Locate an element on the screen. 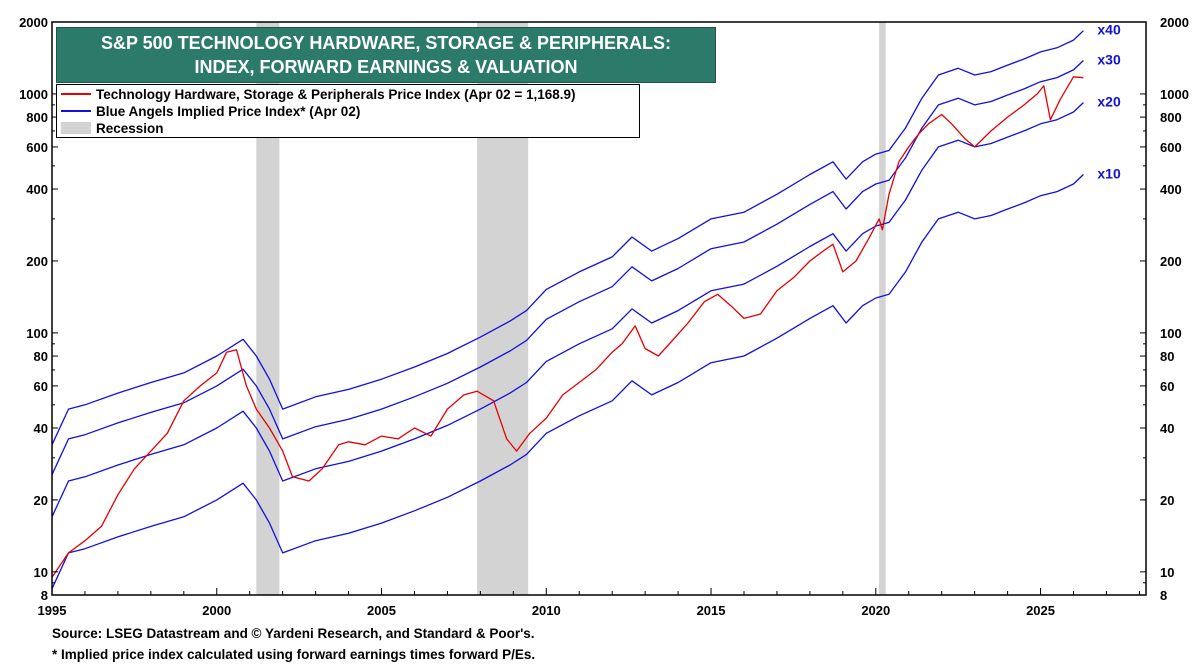 The width and height of the screenshot is (1200, 671). band-labels: x40 x30 x20 x10 is located at coordinates (1109, 102).